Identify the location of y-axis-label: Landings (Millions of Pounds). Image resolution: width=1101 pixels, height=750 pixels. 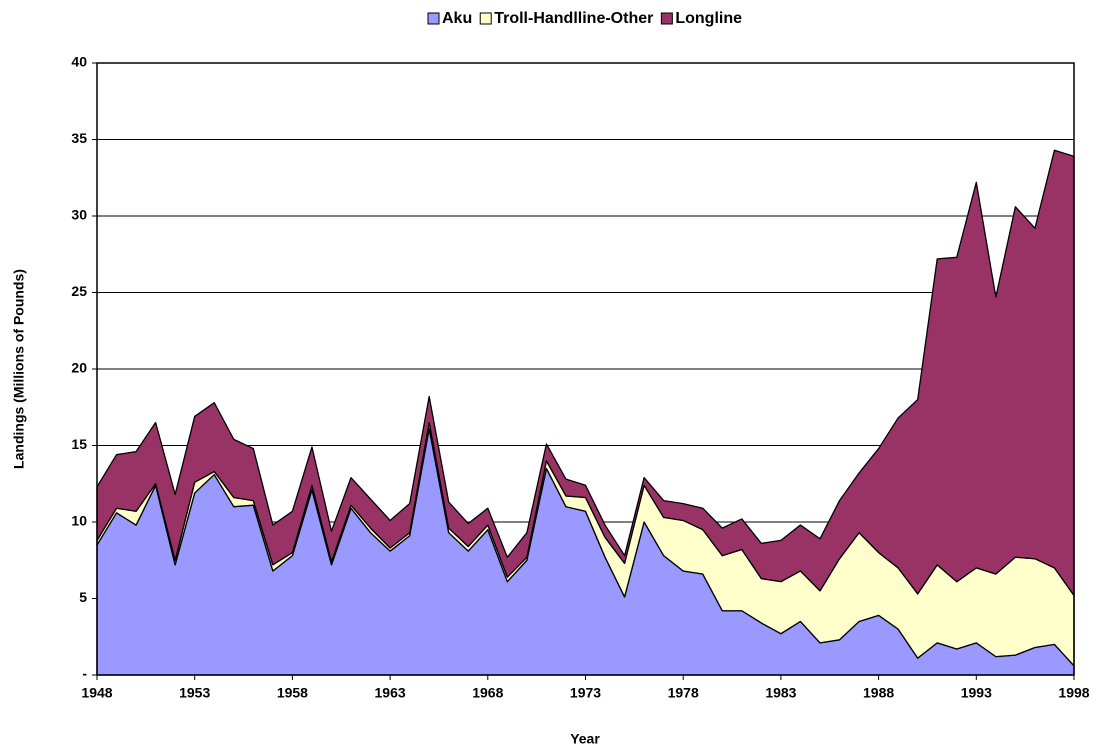
(19, 369).